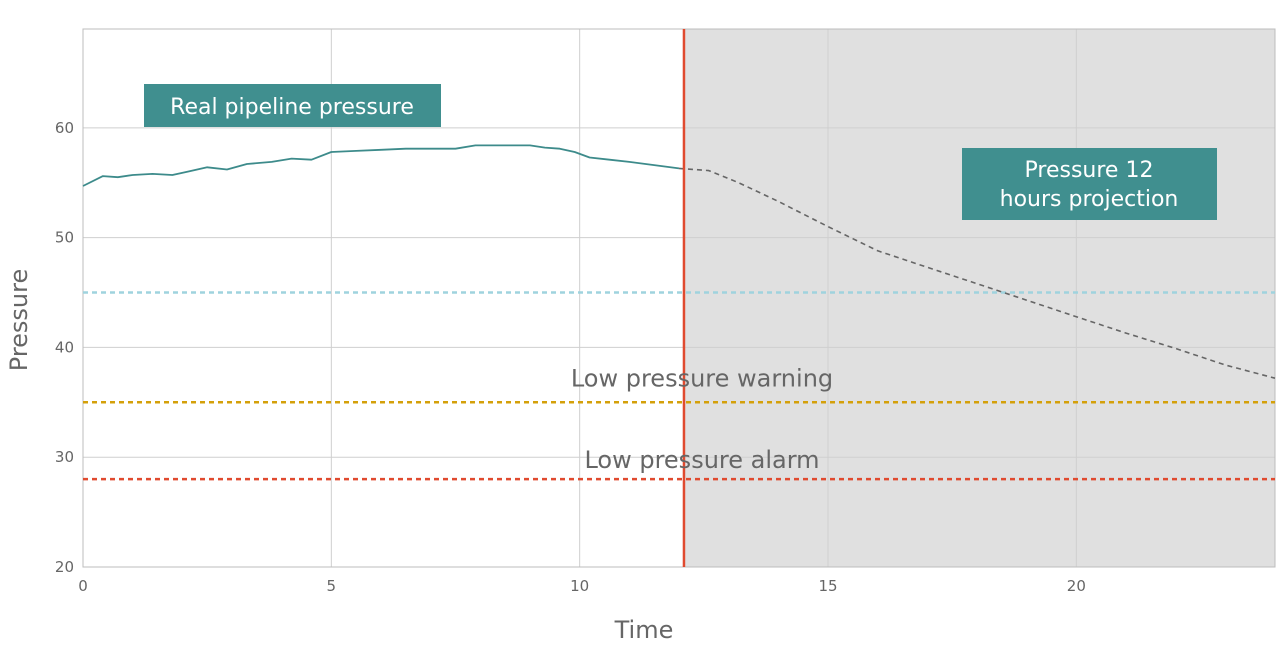 Image resolution: width=1279 pixels, height=652 pixels. I want to click on x-tick-label: 20, so click(1076, 586).